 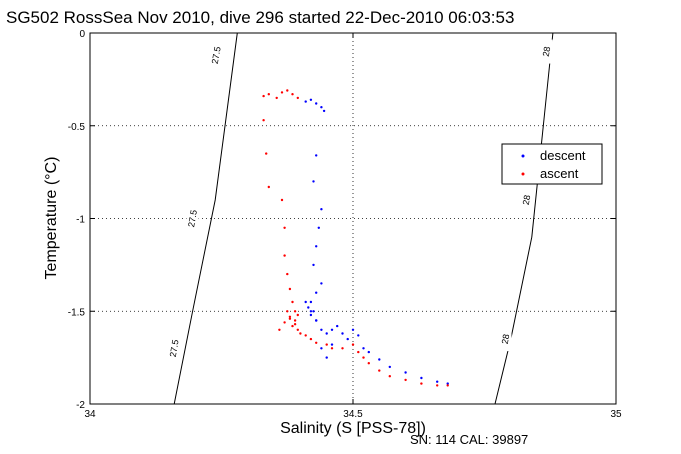 What do you see at coordinates (523, 174) in the screenshot?
I see `legend-marker-ascent` at bounding box center [523, 174].